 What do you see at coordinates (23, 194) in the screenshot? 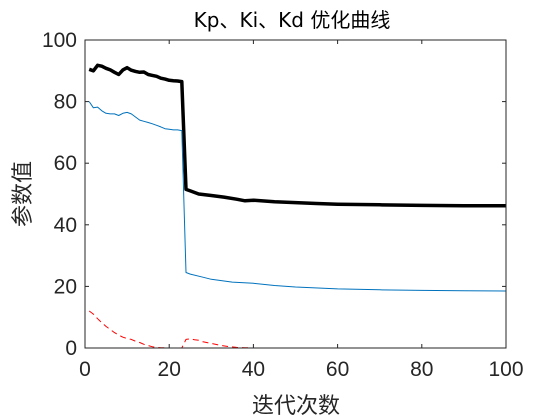
I see `y-axis-label: 参数值` at bounding box center [23, 194].